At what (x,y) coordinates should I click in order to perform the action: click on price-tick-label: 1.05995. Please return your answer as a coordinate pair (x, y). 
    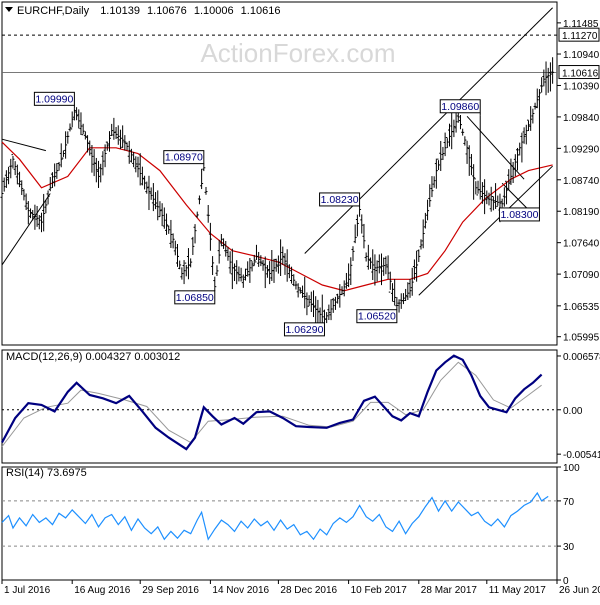
    Looking at the image, I should click on (581, 338).